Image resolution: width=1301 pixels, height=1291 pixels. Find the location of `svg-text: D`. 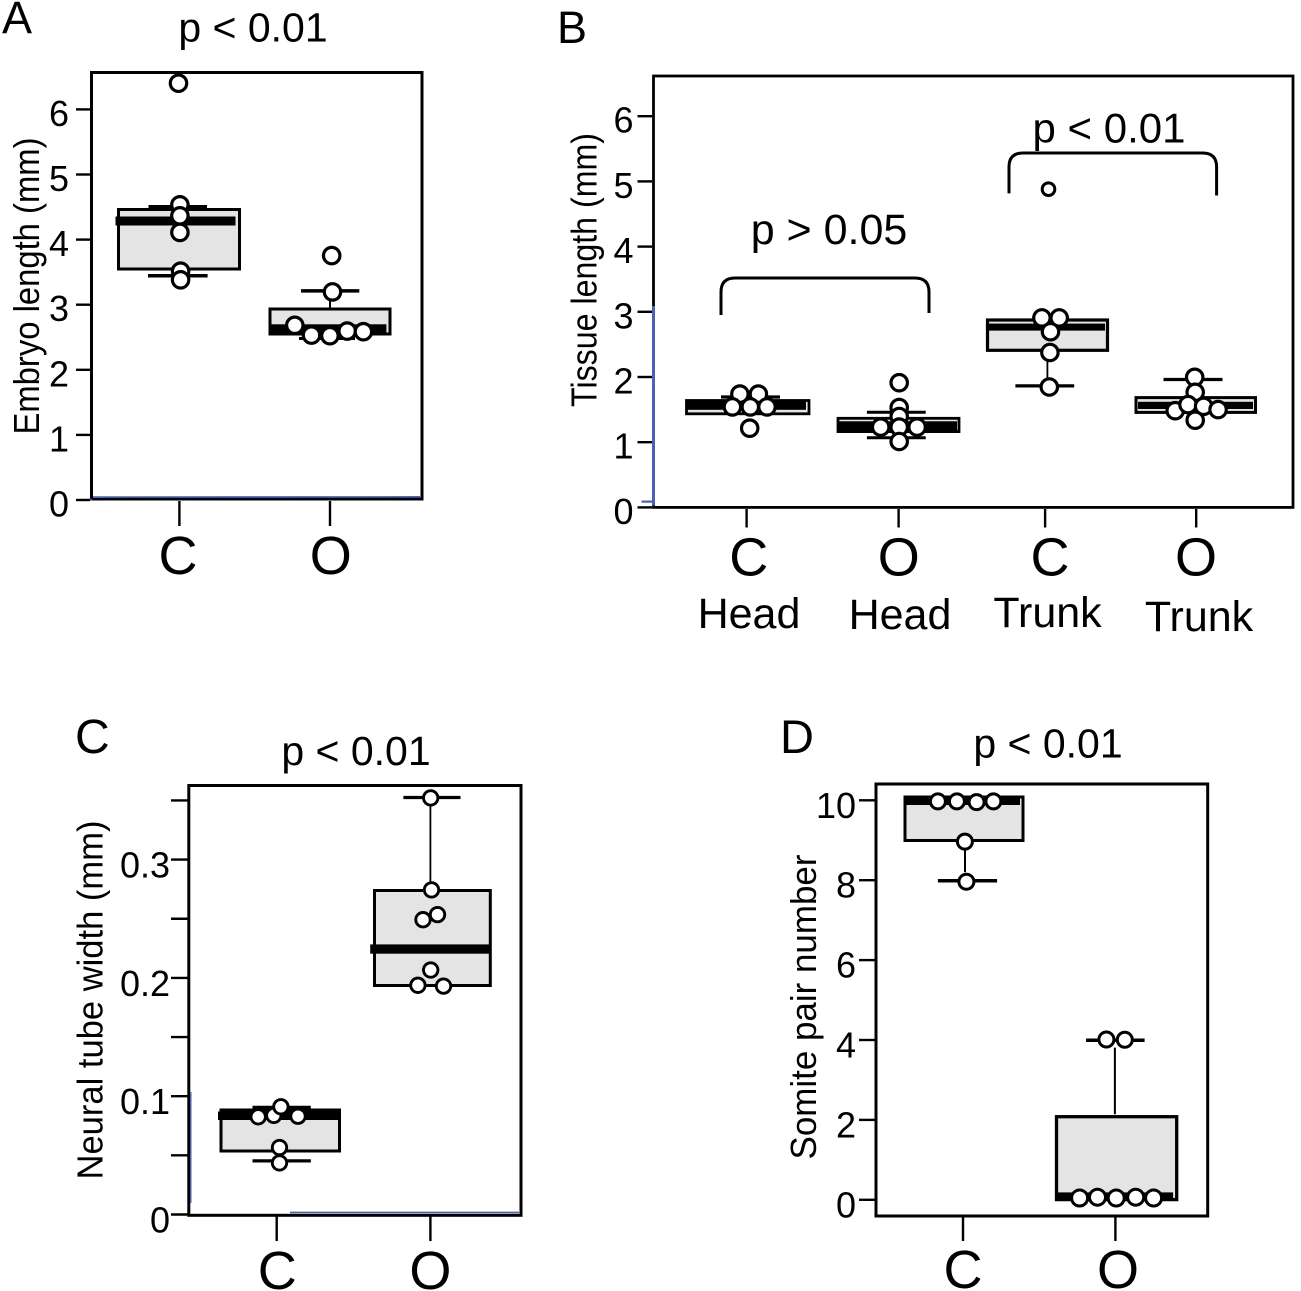

svg-text: D is located at coordinates (797, 736).